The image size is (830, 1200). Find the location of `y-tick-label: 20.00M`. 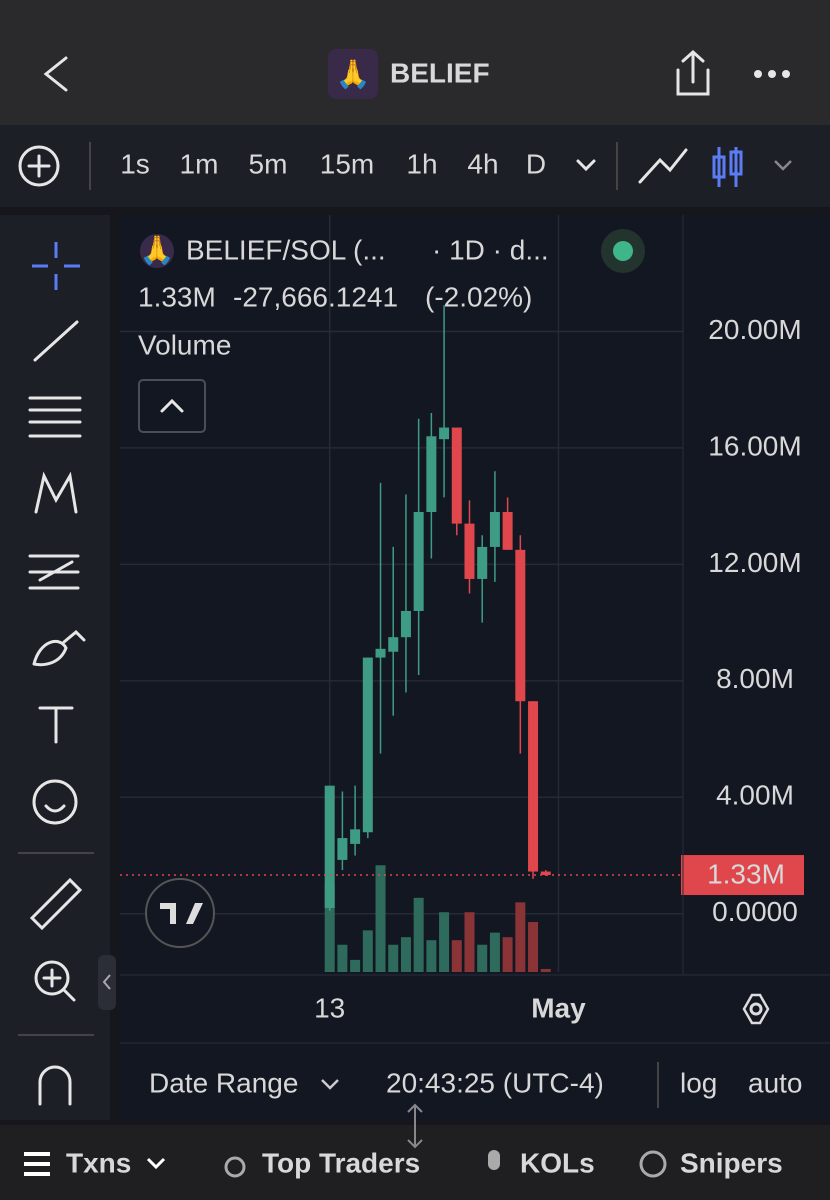

y-tick-label: 20.00M is located at coordinates (754, 329).